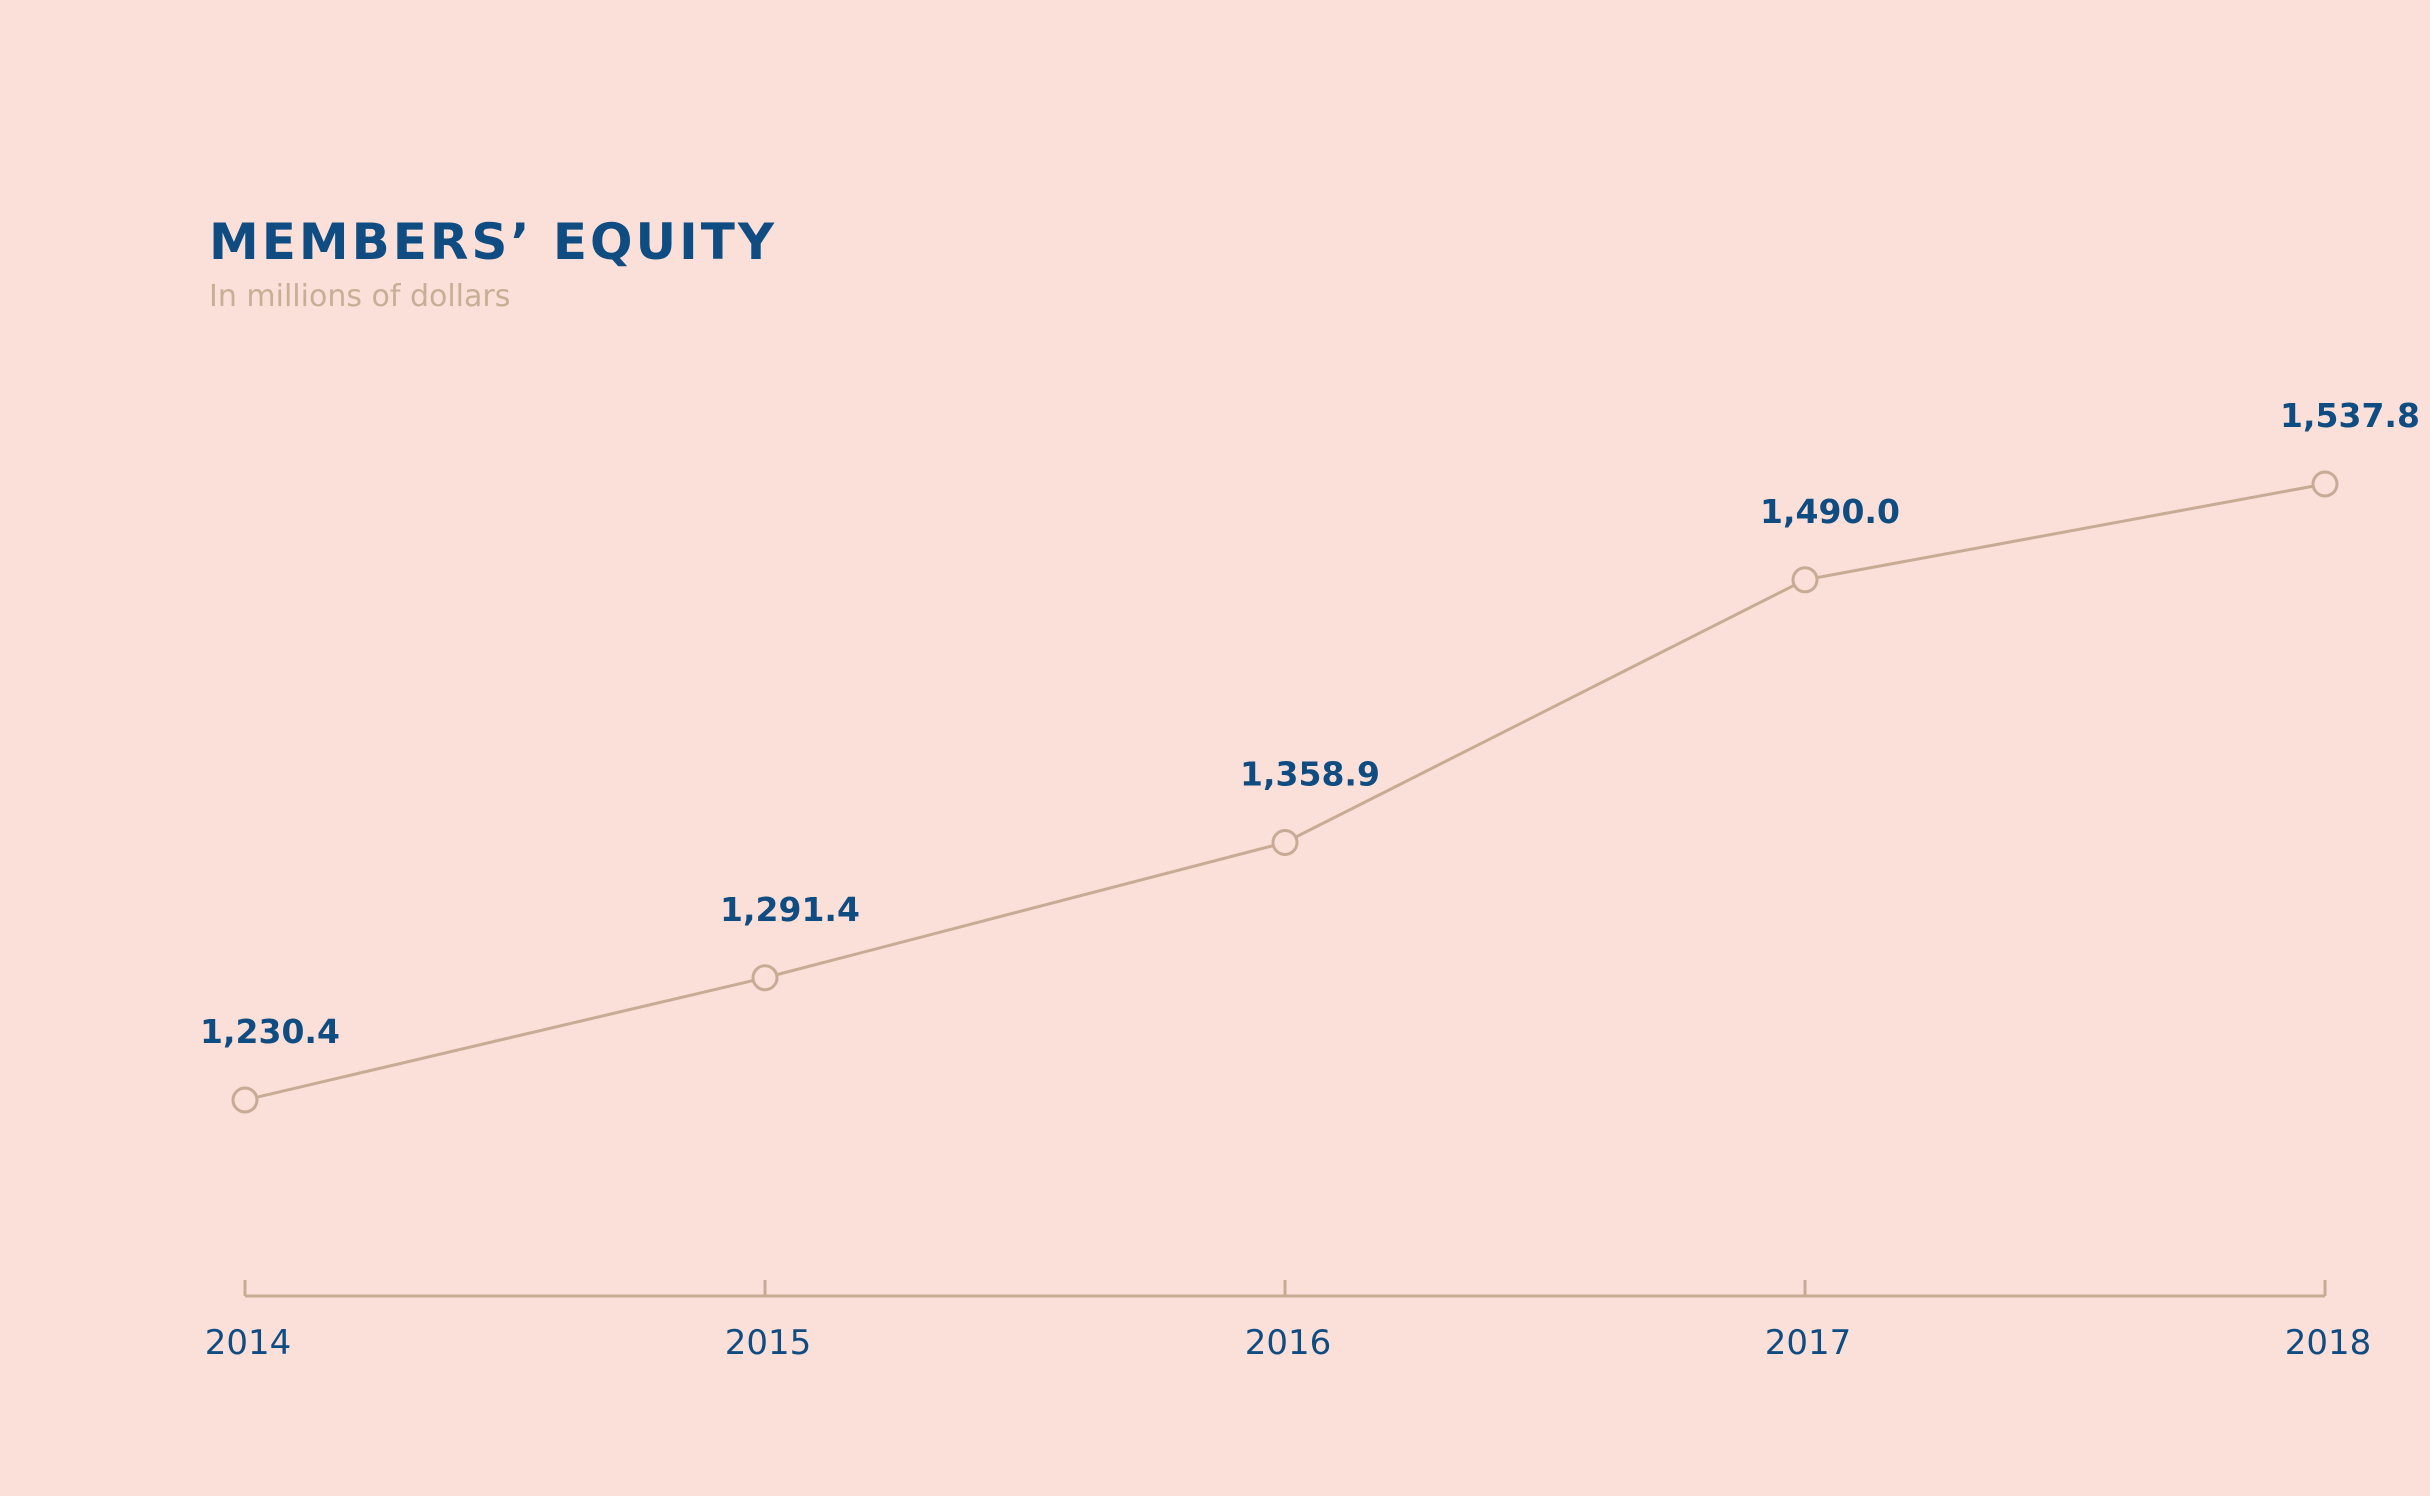  What do you see at coordinates (2350, 415) in the screenshot?
I see `value-label: 1,537.8` at bounding box center [2350, 415].